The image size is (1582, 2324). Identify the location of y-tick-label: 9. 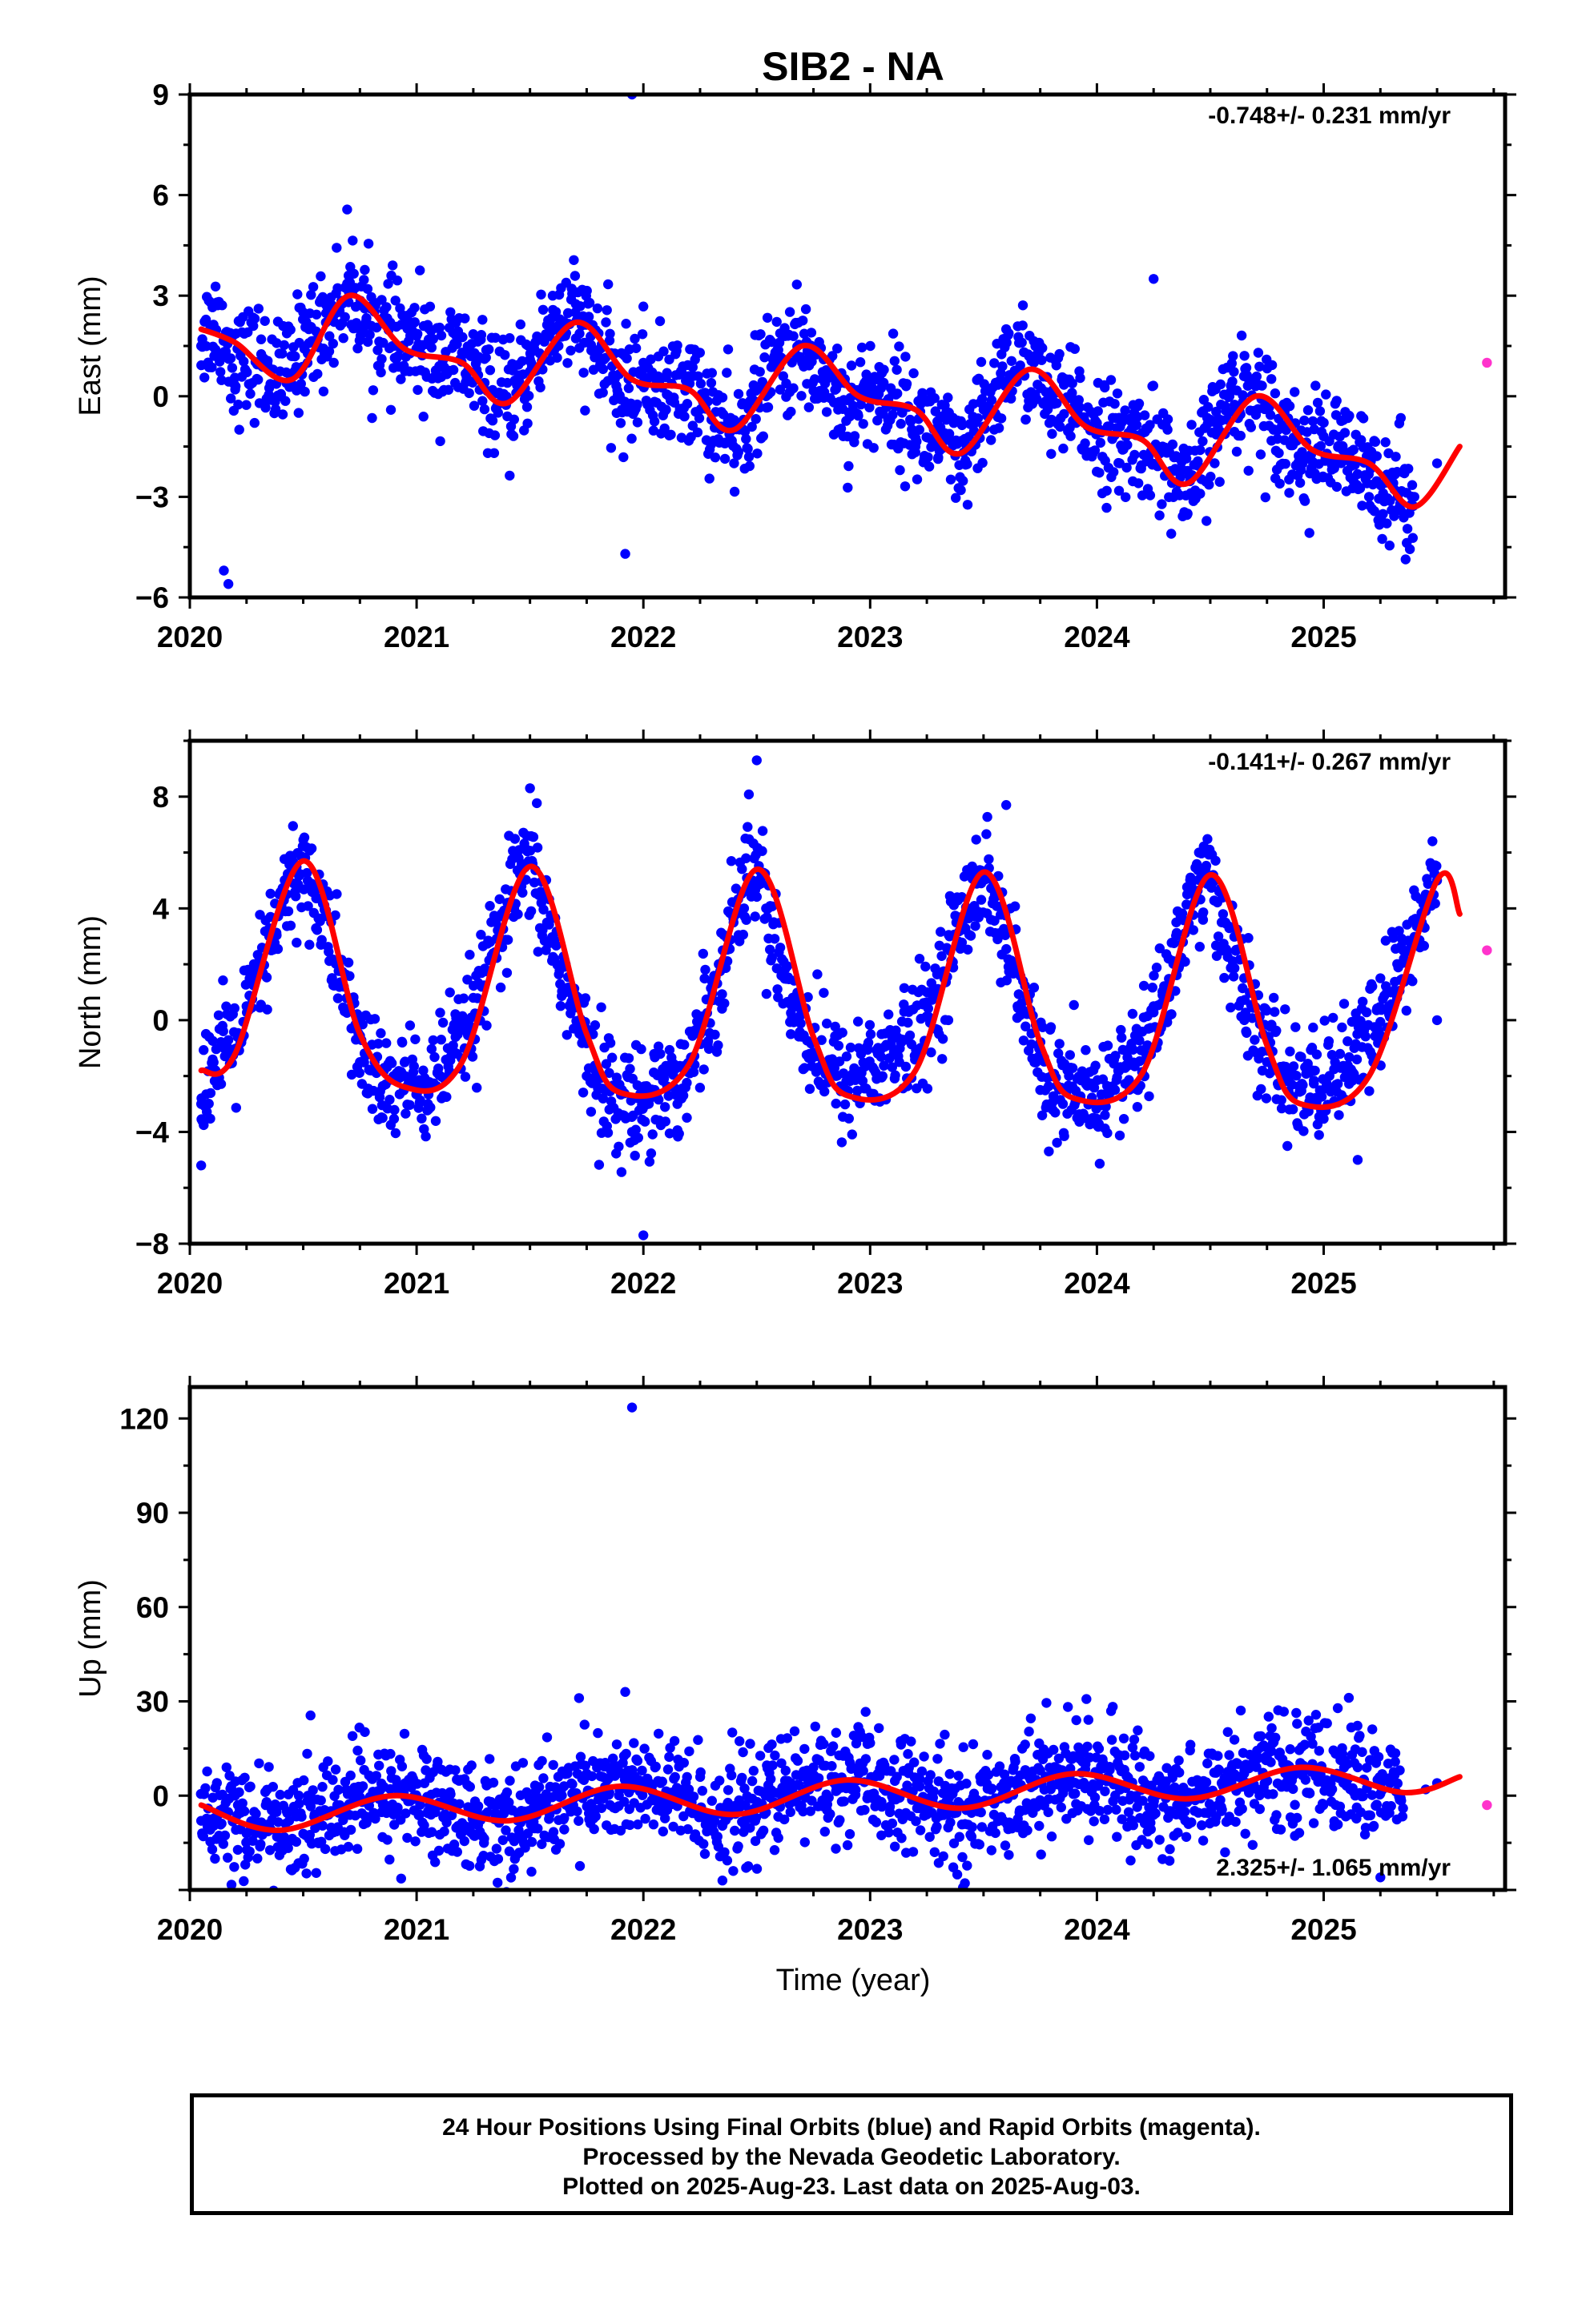
(160, 94).